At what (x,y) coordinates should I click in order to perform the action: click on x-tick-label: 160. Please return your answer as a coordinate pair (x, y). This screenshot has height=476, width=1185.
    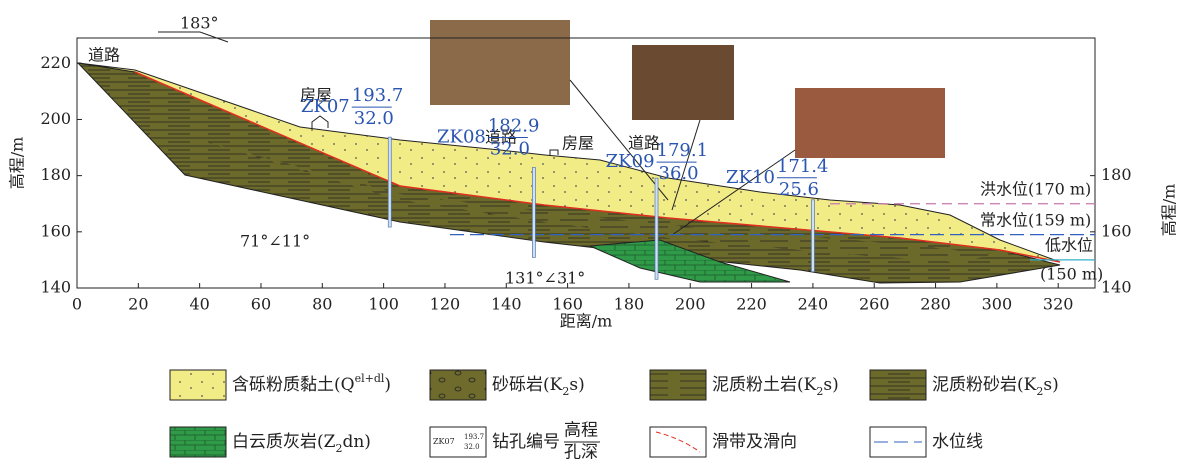
    Looking at the image, I should click on (567, 304).